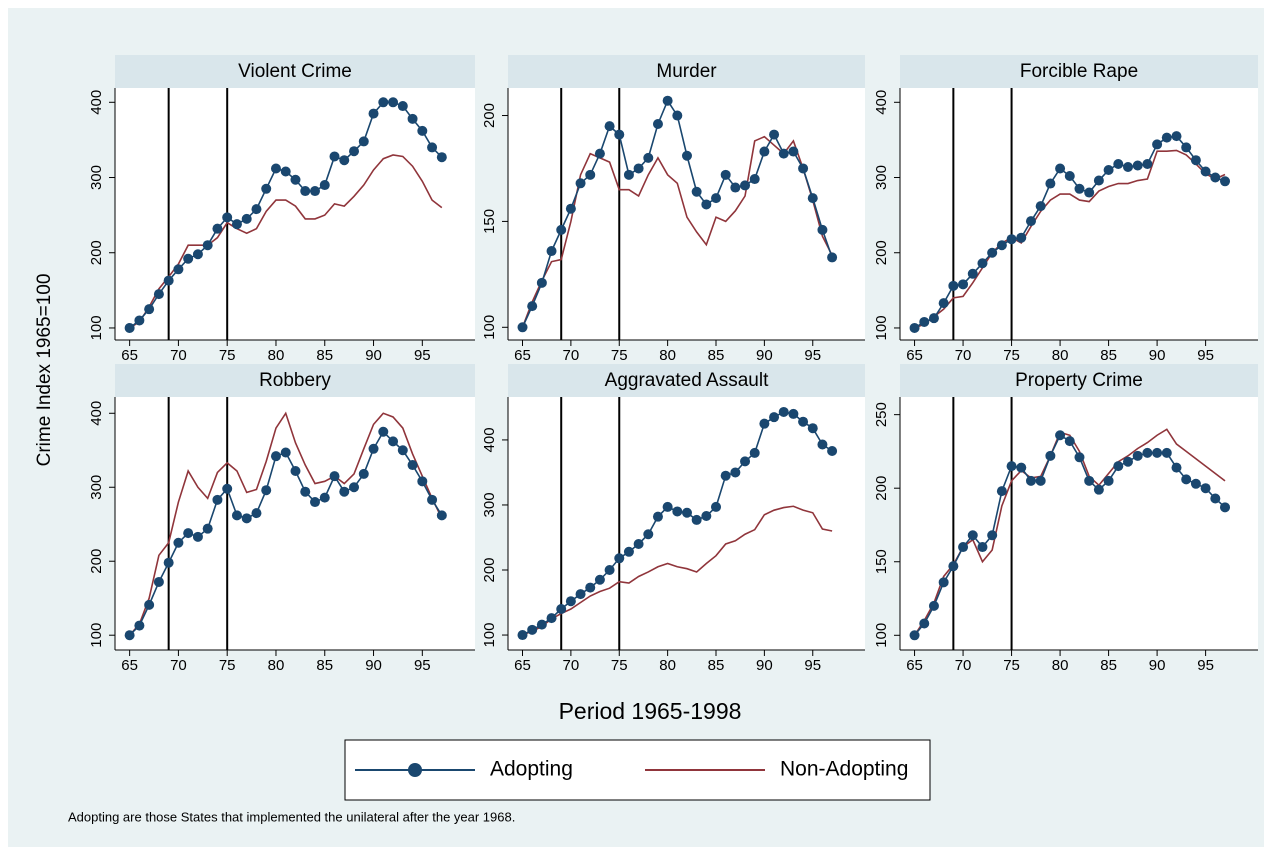 The height and width of the screenshot is (855, 1272). I want to click on x-tick-label: 85, so click(1108, 665).